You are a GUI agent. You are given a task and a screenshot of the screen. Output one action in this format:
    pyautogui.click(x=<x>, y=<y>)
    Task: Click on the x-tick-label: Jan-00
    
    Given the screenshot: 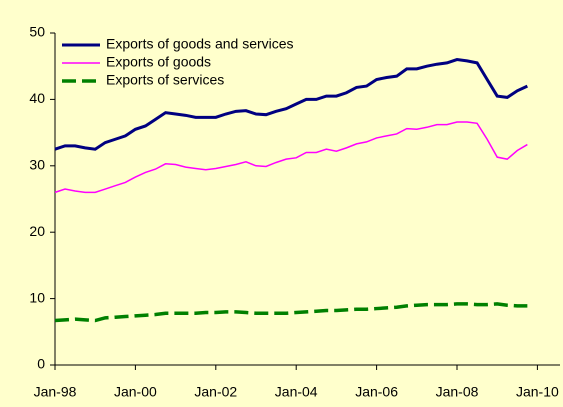 What is the action you would take?
    pyautogui.click(x=135, y=392)
    